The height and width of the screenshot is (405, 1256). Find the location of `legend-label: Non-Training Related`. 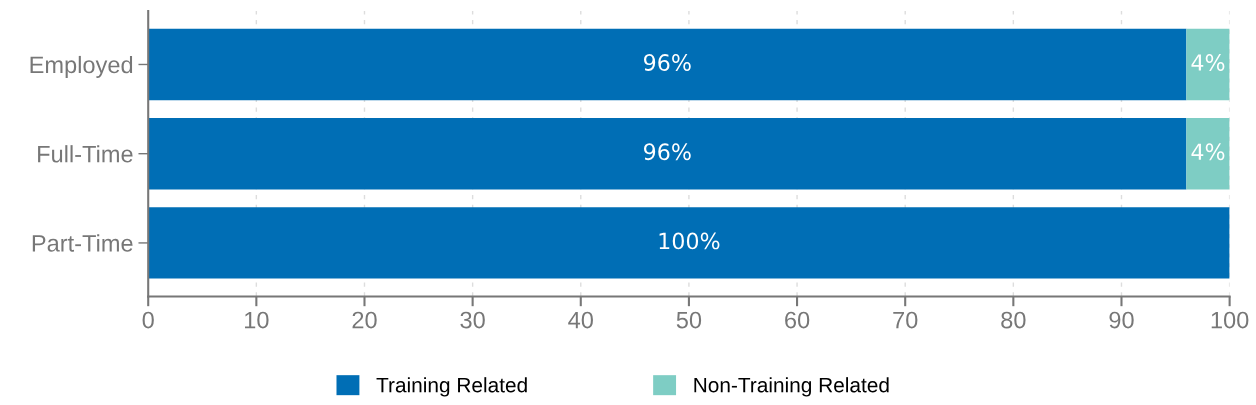

legend-label: Non-Training Related is located at coordinates (791, 387).